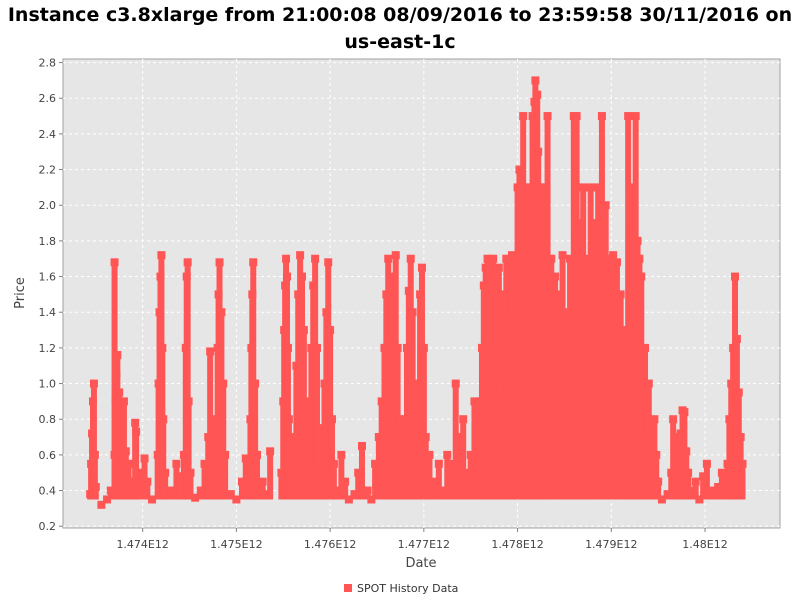  I want to click on y-tick-label: 2.6, so click(48, 98).